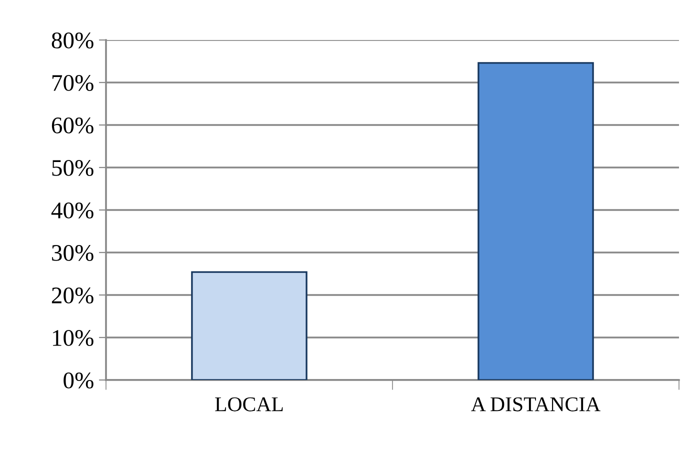 This screenshot has width=697, height=450. I want to click on x-tick-label: A DISTANCIA, so click(535, 404).